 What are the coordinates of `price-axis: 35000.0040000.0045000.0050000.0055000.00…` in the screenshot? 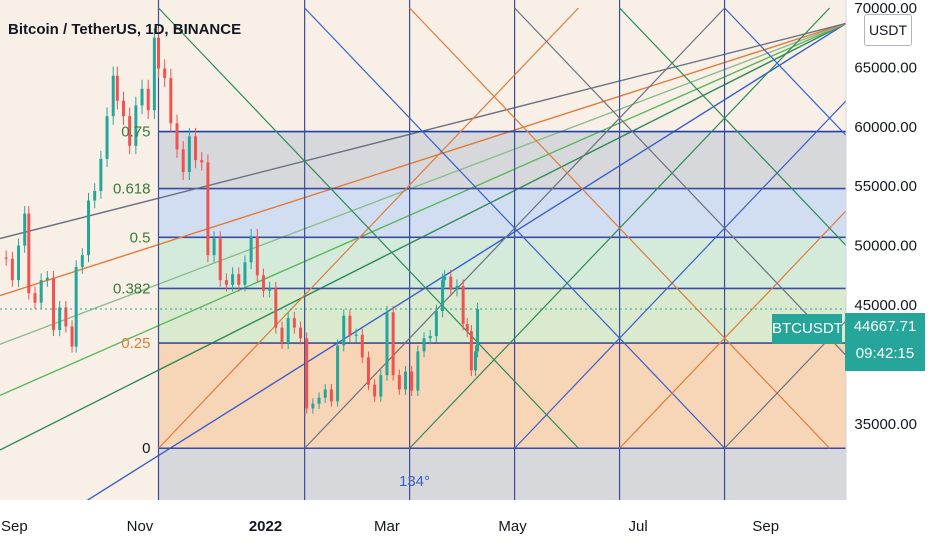 It's located at (888, 275).